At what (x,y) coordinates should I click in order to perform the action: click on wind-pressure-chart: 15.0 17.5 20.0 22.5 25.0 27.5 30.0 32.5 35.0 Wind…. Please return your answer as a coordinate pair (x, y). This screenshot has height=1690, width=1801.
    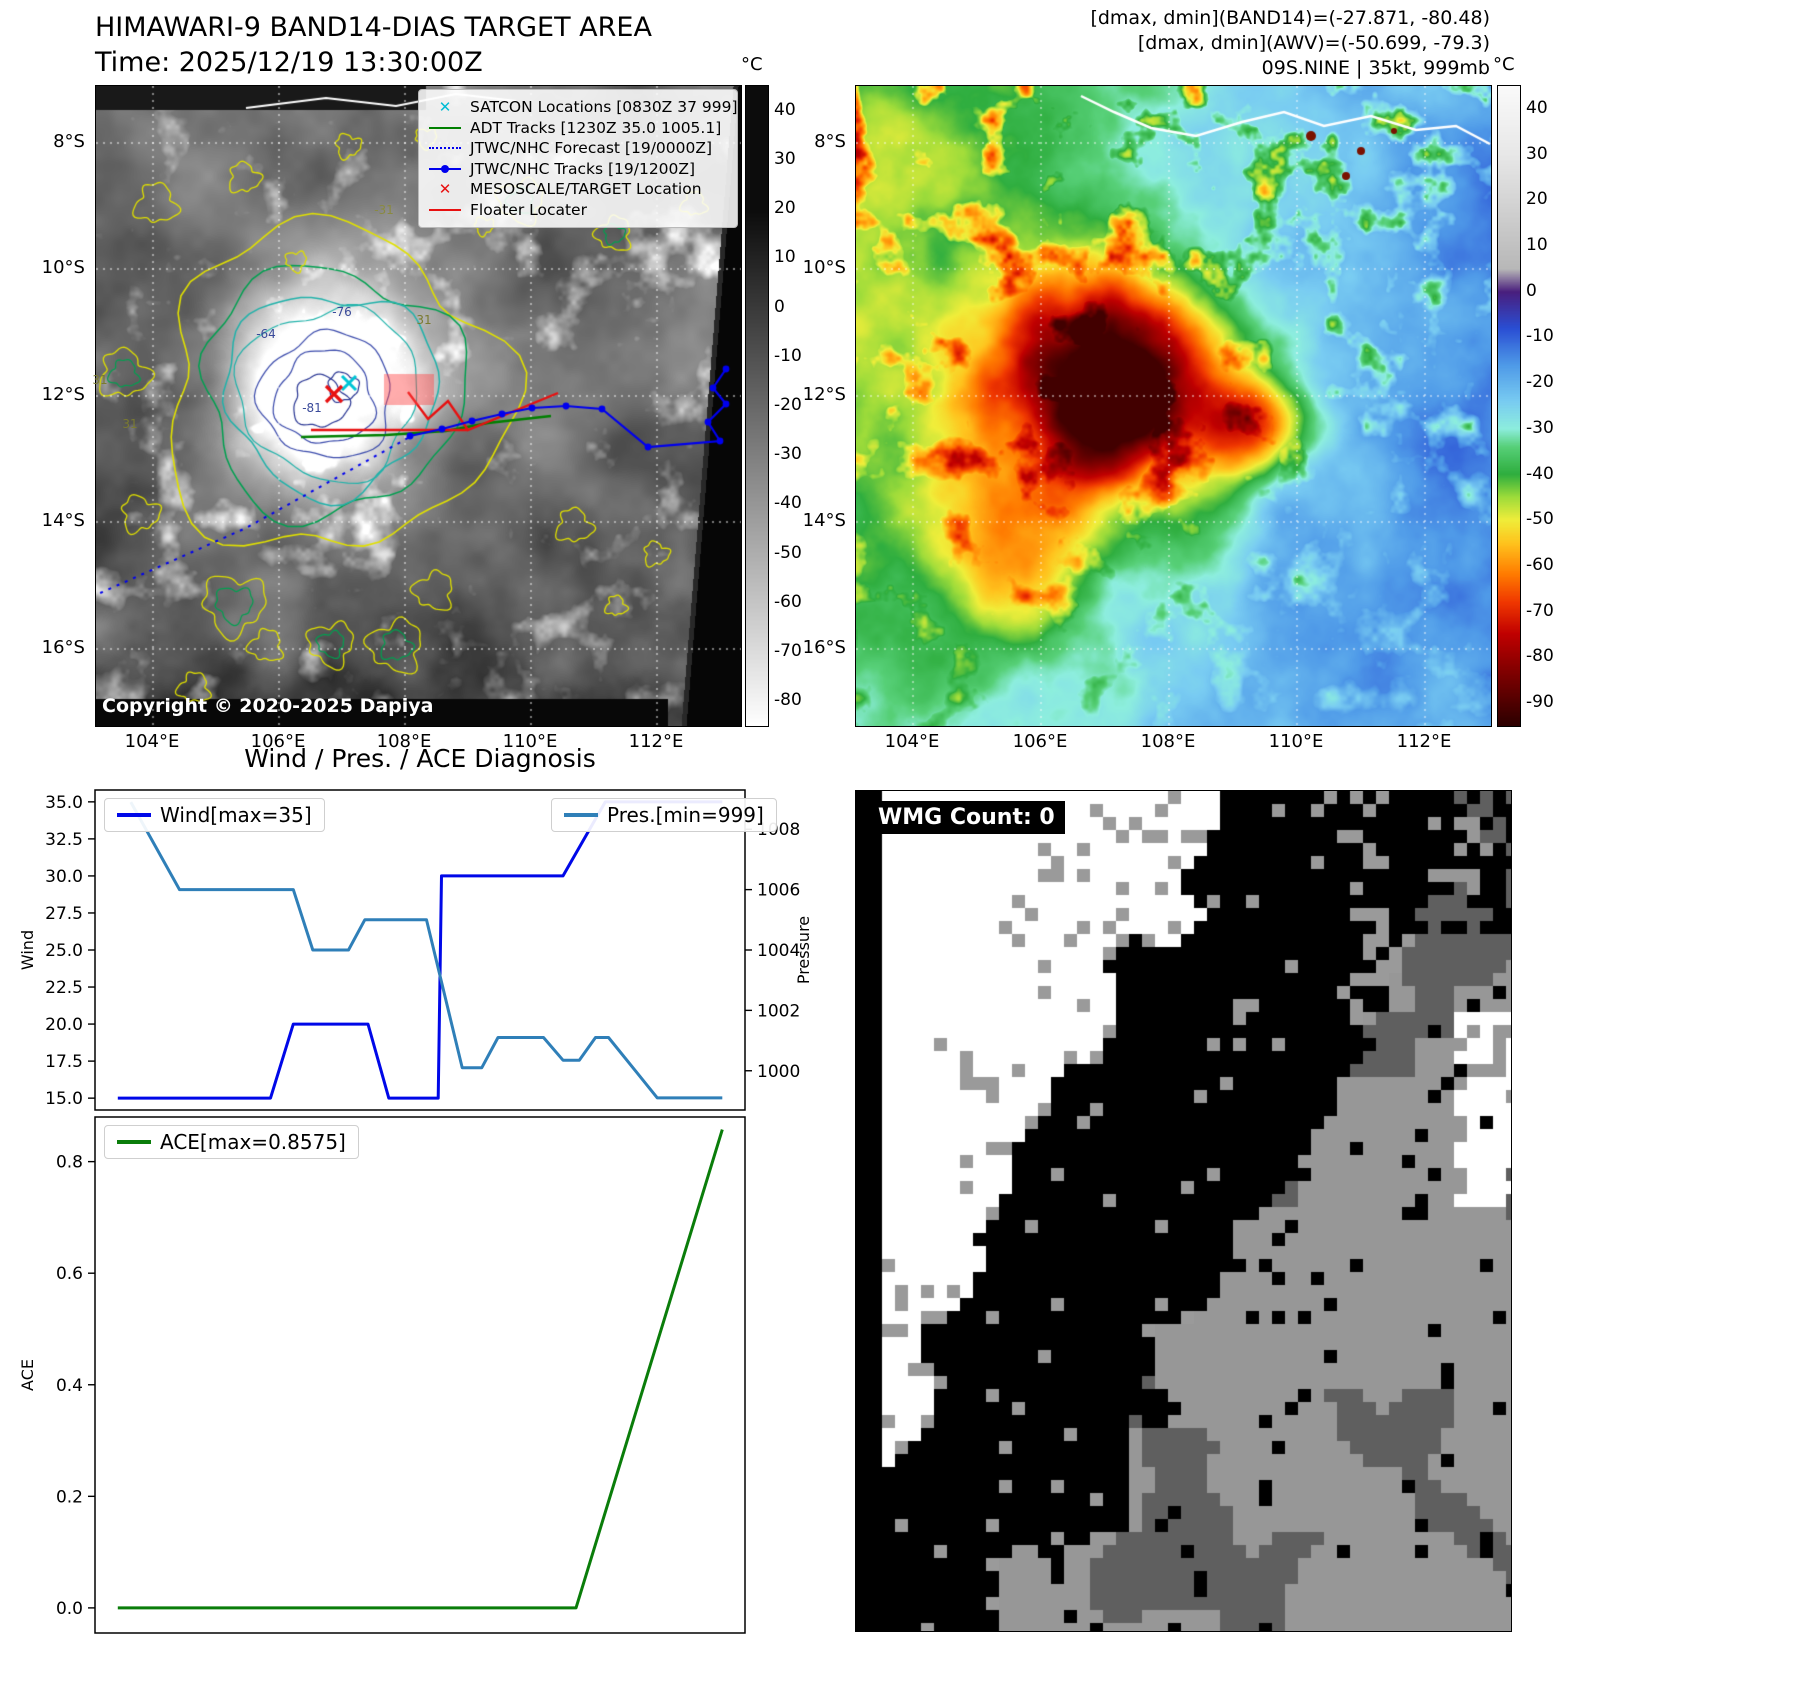
    Looking at the image, I should click on (415, 950).